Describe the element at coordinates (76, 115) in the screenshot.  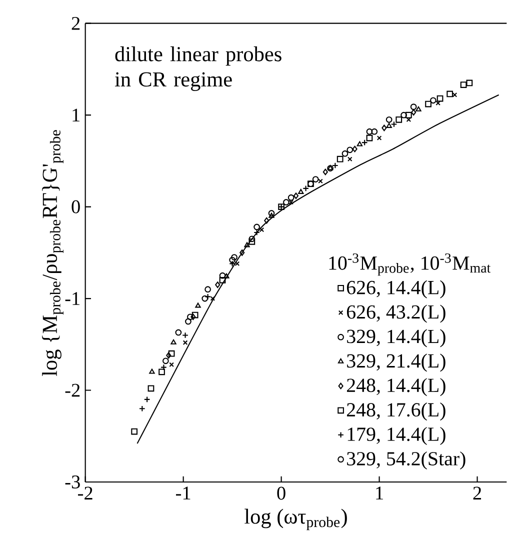
I see `y-tick-label: 1` at that location.